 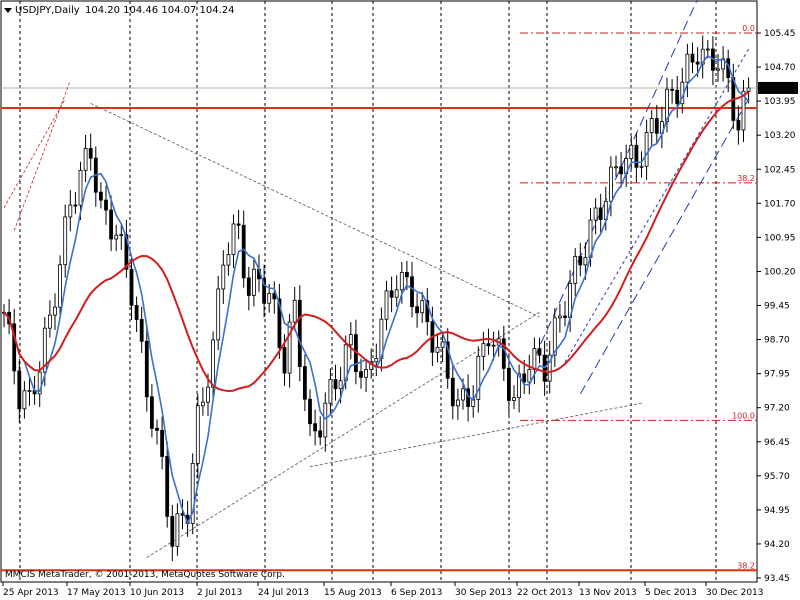 I want to click on y-tick-label: 96.45, so click(x=777, y=443).